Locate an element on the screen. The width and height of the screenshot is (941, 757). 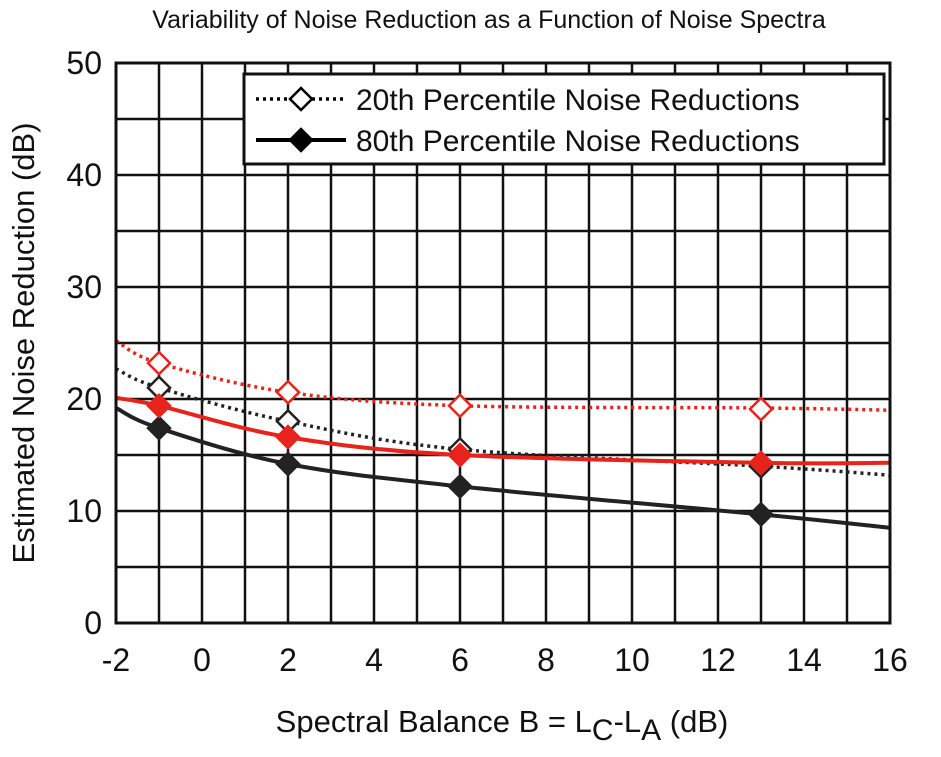
y-tick-label: 10 is located at coordinates (84, 511).